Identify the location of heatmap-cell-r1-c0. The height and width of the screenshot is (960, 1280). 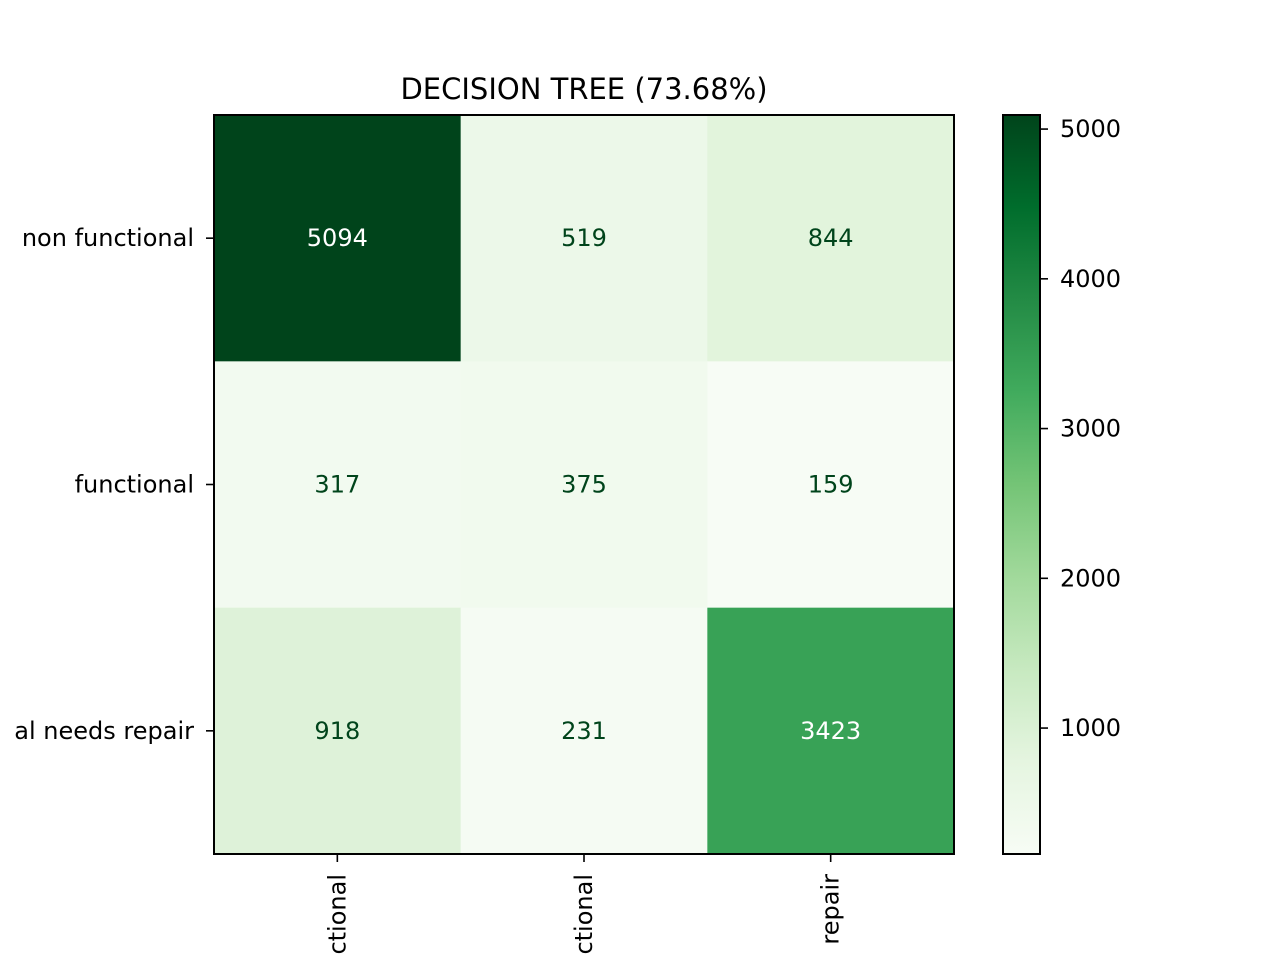
(338, 485).